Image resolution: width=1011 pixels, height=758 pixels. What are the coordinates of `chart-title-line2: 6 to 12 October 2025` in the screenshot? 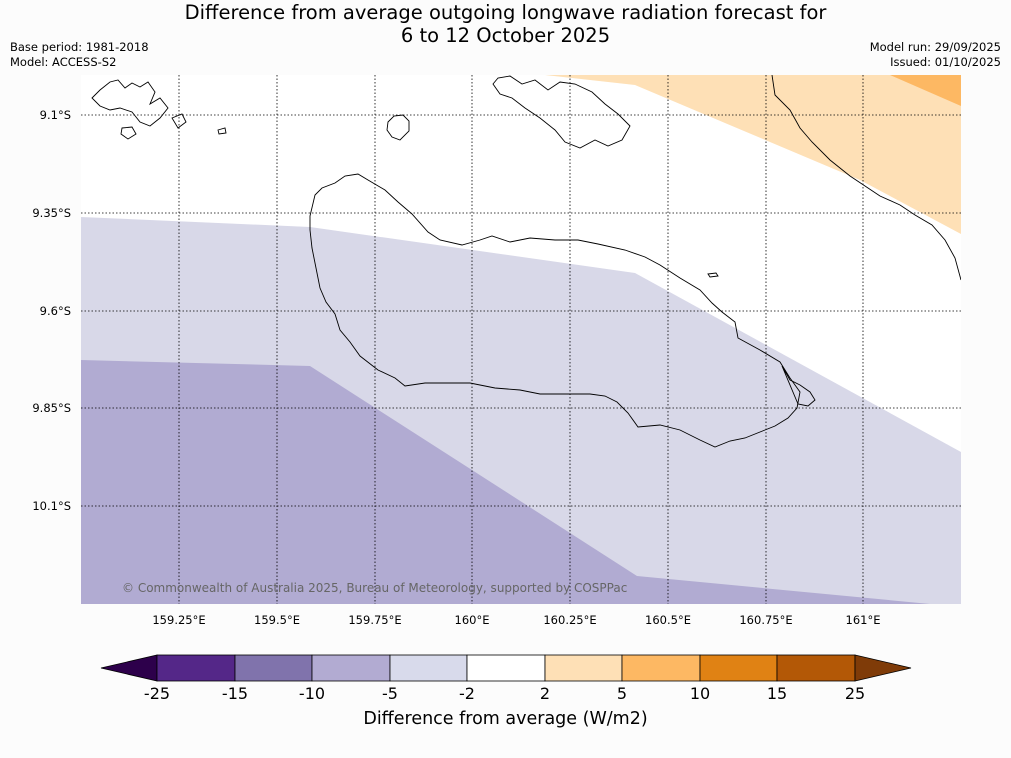 It's located at (505, 35).